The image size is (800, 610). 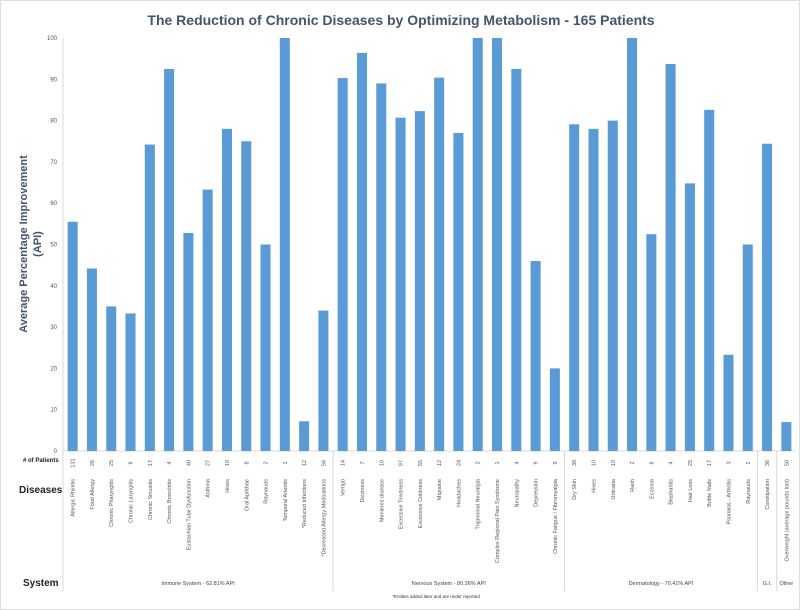 What do you see at coordinates (53, 287) in the screenshot?
I see `y-tick-label: 40` at bounding box center [53, 287].